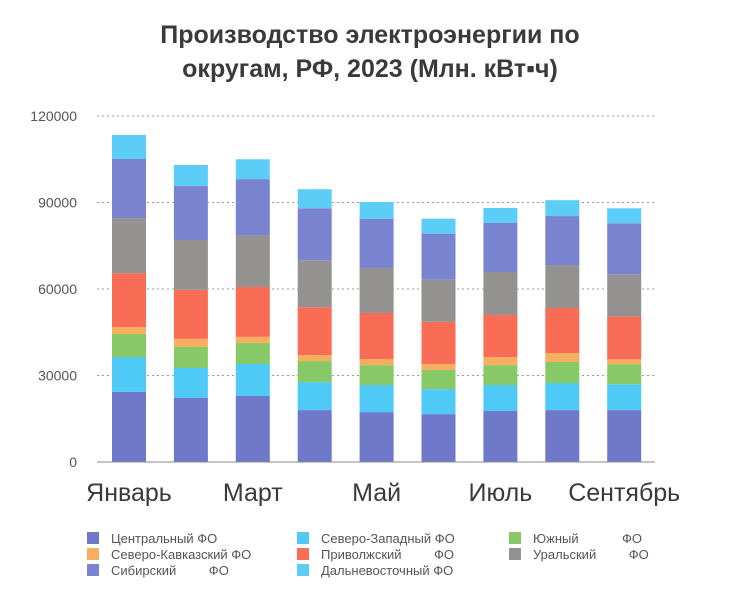  Describe the element at coordinates (388, 538) in the screenshot. I see `legend-label: Северо-Западный ФО` at that location.